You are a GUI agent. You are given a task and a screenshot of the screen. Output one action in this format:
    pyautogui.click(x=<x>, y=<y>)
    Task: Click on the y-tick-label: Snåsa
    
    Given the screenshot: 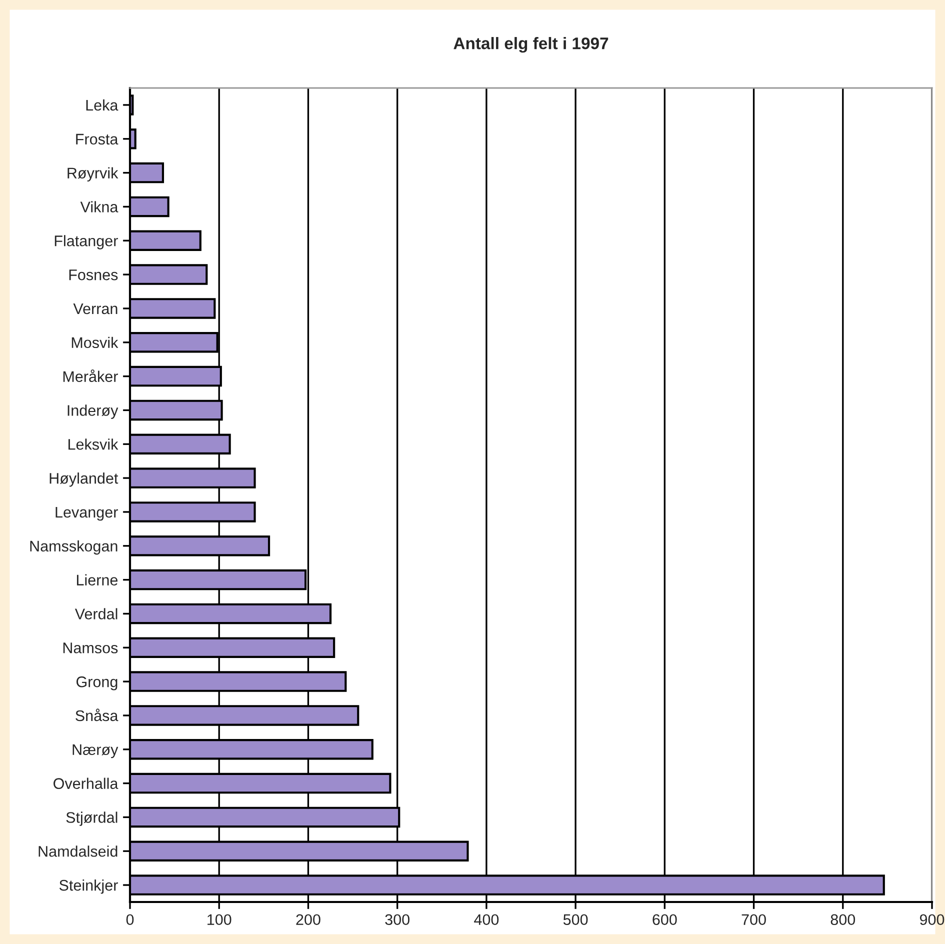 What is the action you would take?
    pyautogui.click(x=97, y=715)
    